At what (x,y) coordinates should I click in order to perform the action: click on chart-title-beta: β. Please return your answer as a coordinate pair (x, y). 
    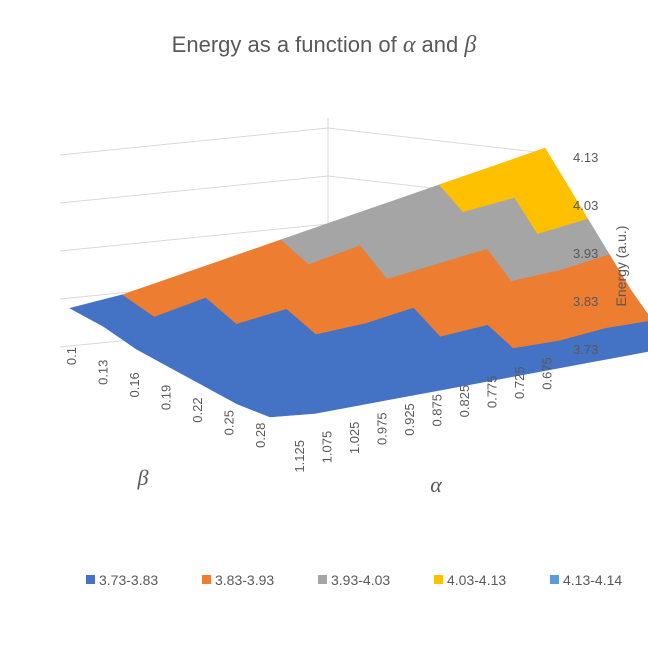
    Looking at the image, I should click on (469, 45).